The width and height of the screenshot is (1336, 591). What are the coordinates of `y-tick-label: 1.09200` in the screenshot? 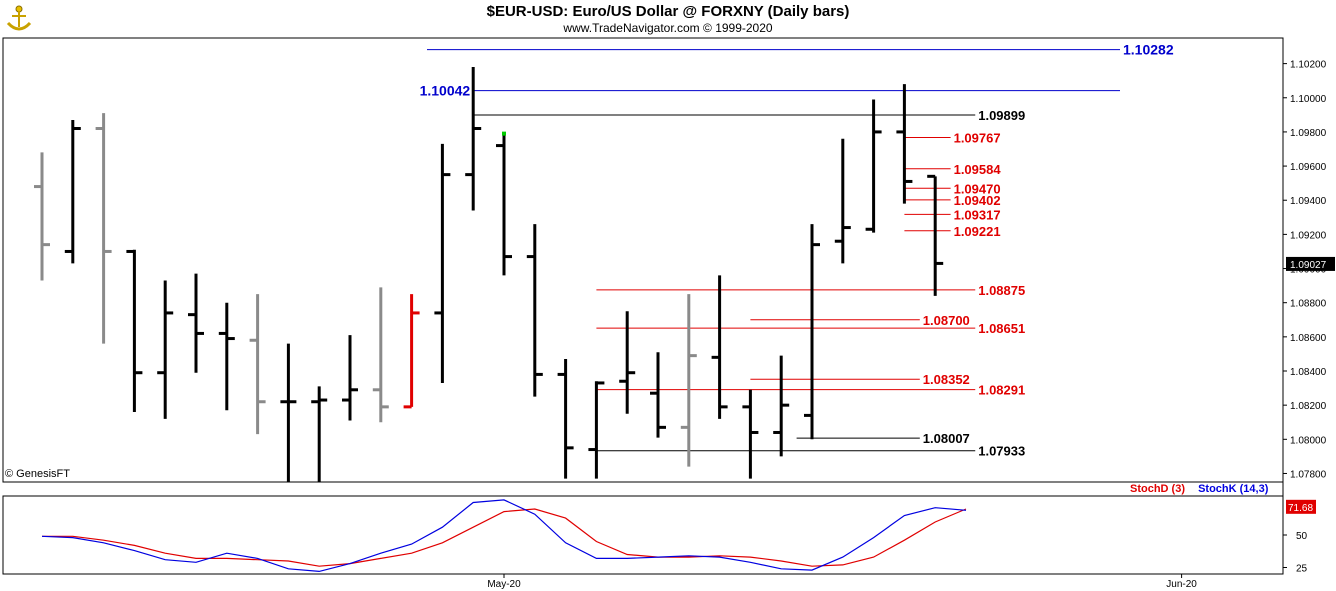 It's located at (1308, 235).